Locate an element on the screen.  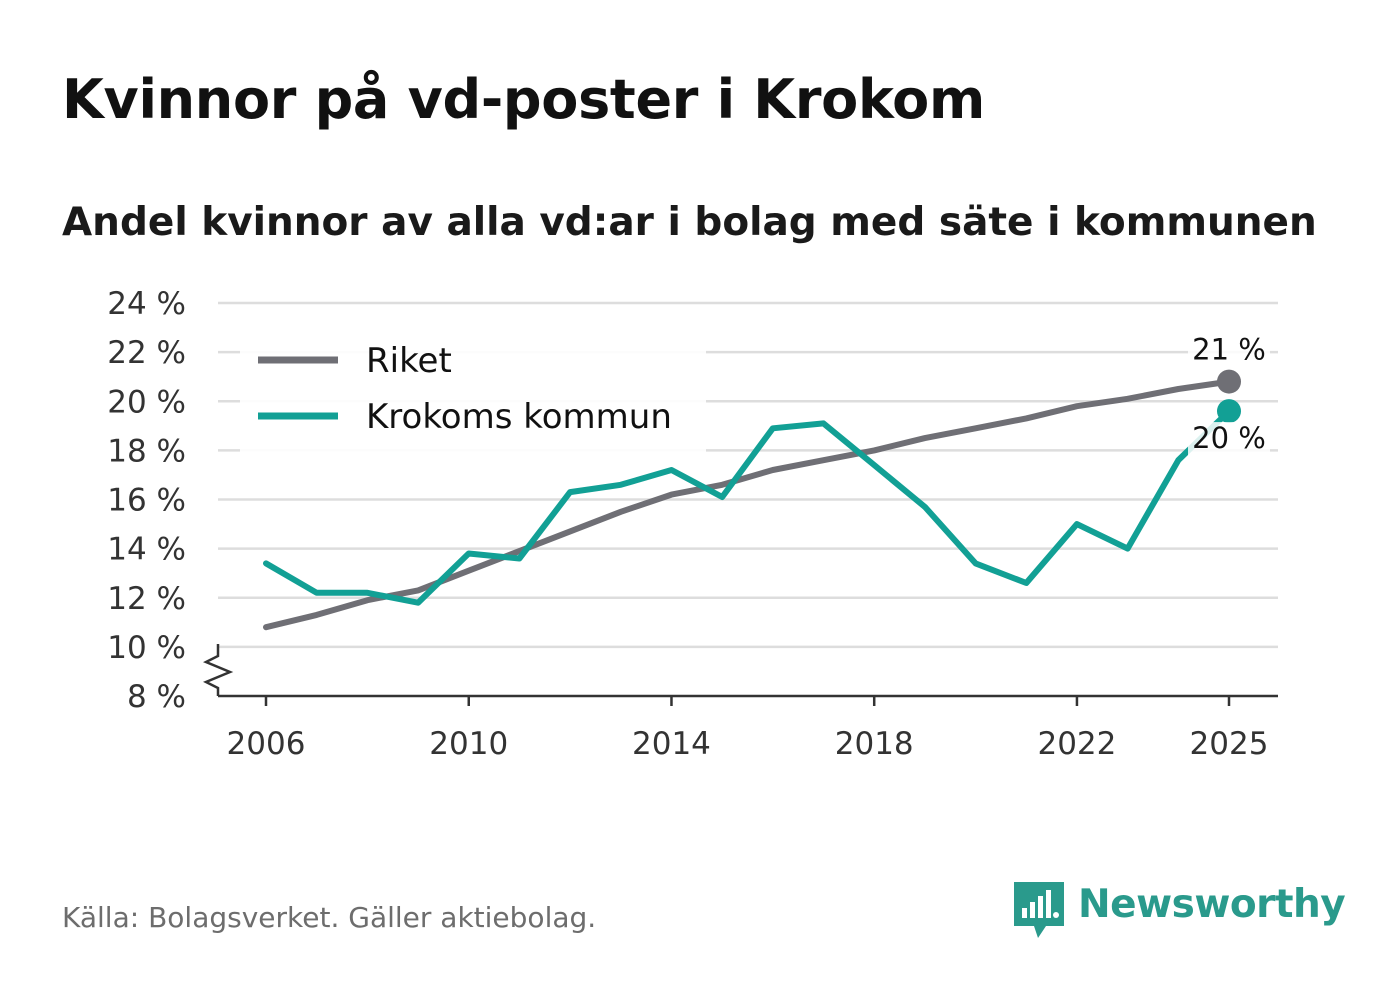
y-tick-label: 18 % is located at coordinates (146, 451).